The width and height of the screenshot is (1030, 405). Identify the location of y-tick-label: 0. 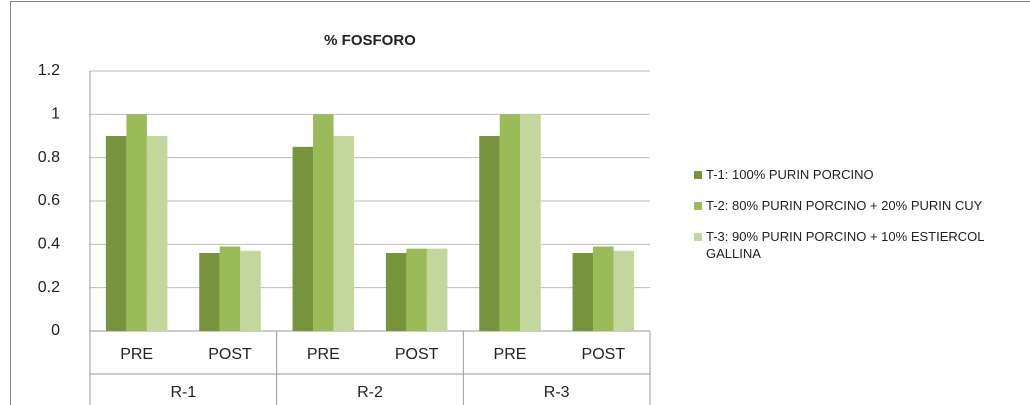
(55, 330).